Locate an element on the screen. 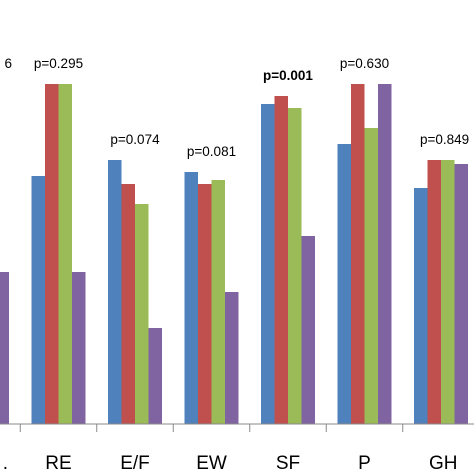 Image resolution: width=474 pixels, height=474 pixels. x-tick-label: EW is located at coordinates (211, 463).